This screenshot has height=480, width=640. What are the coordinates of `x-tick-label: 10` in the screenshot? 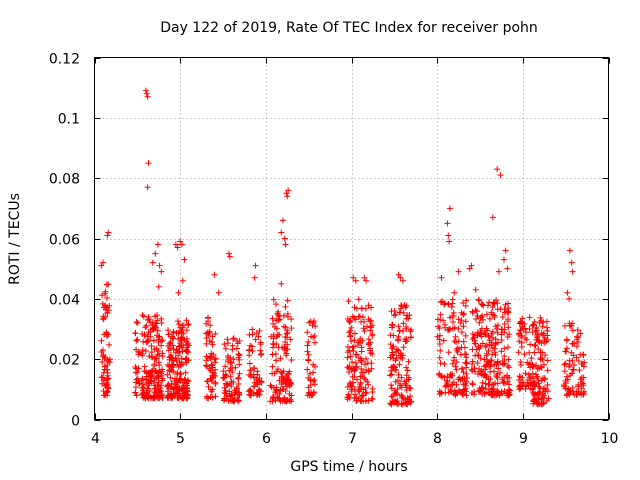 It's located at (610, 439).